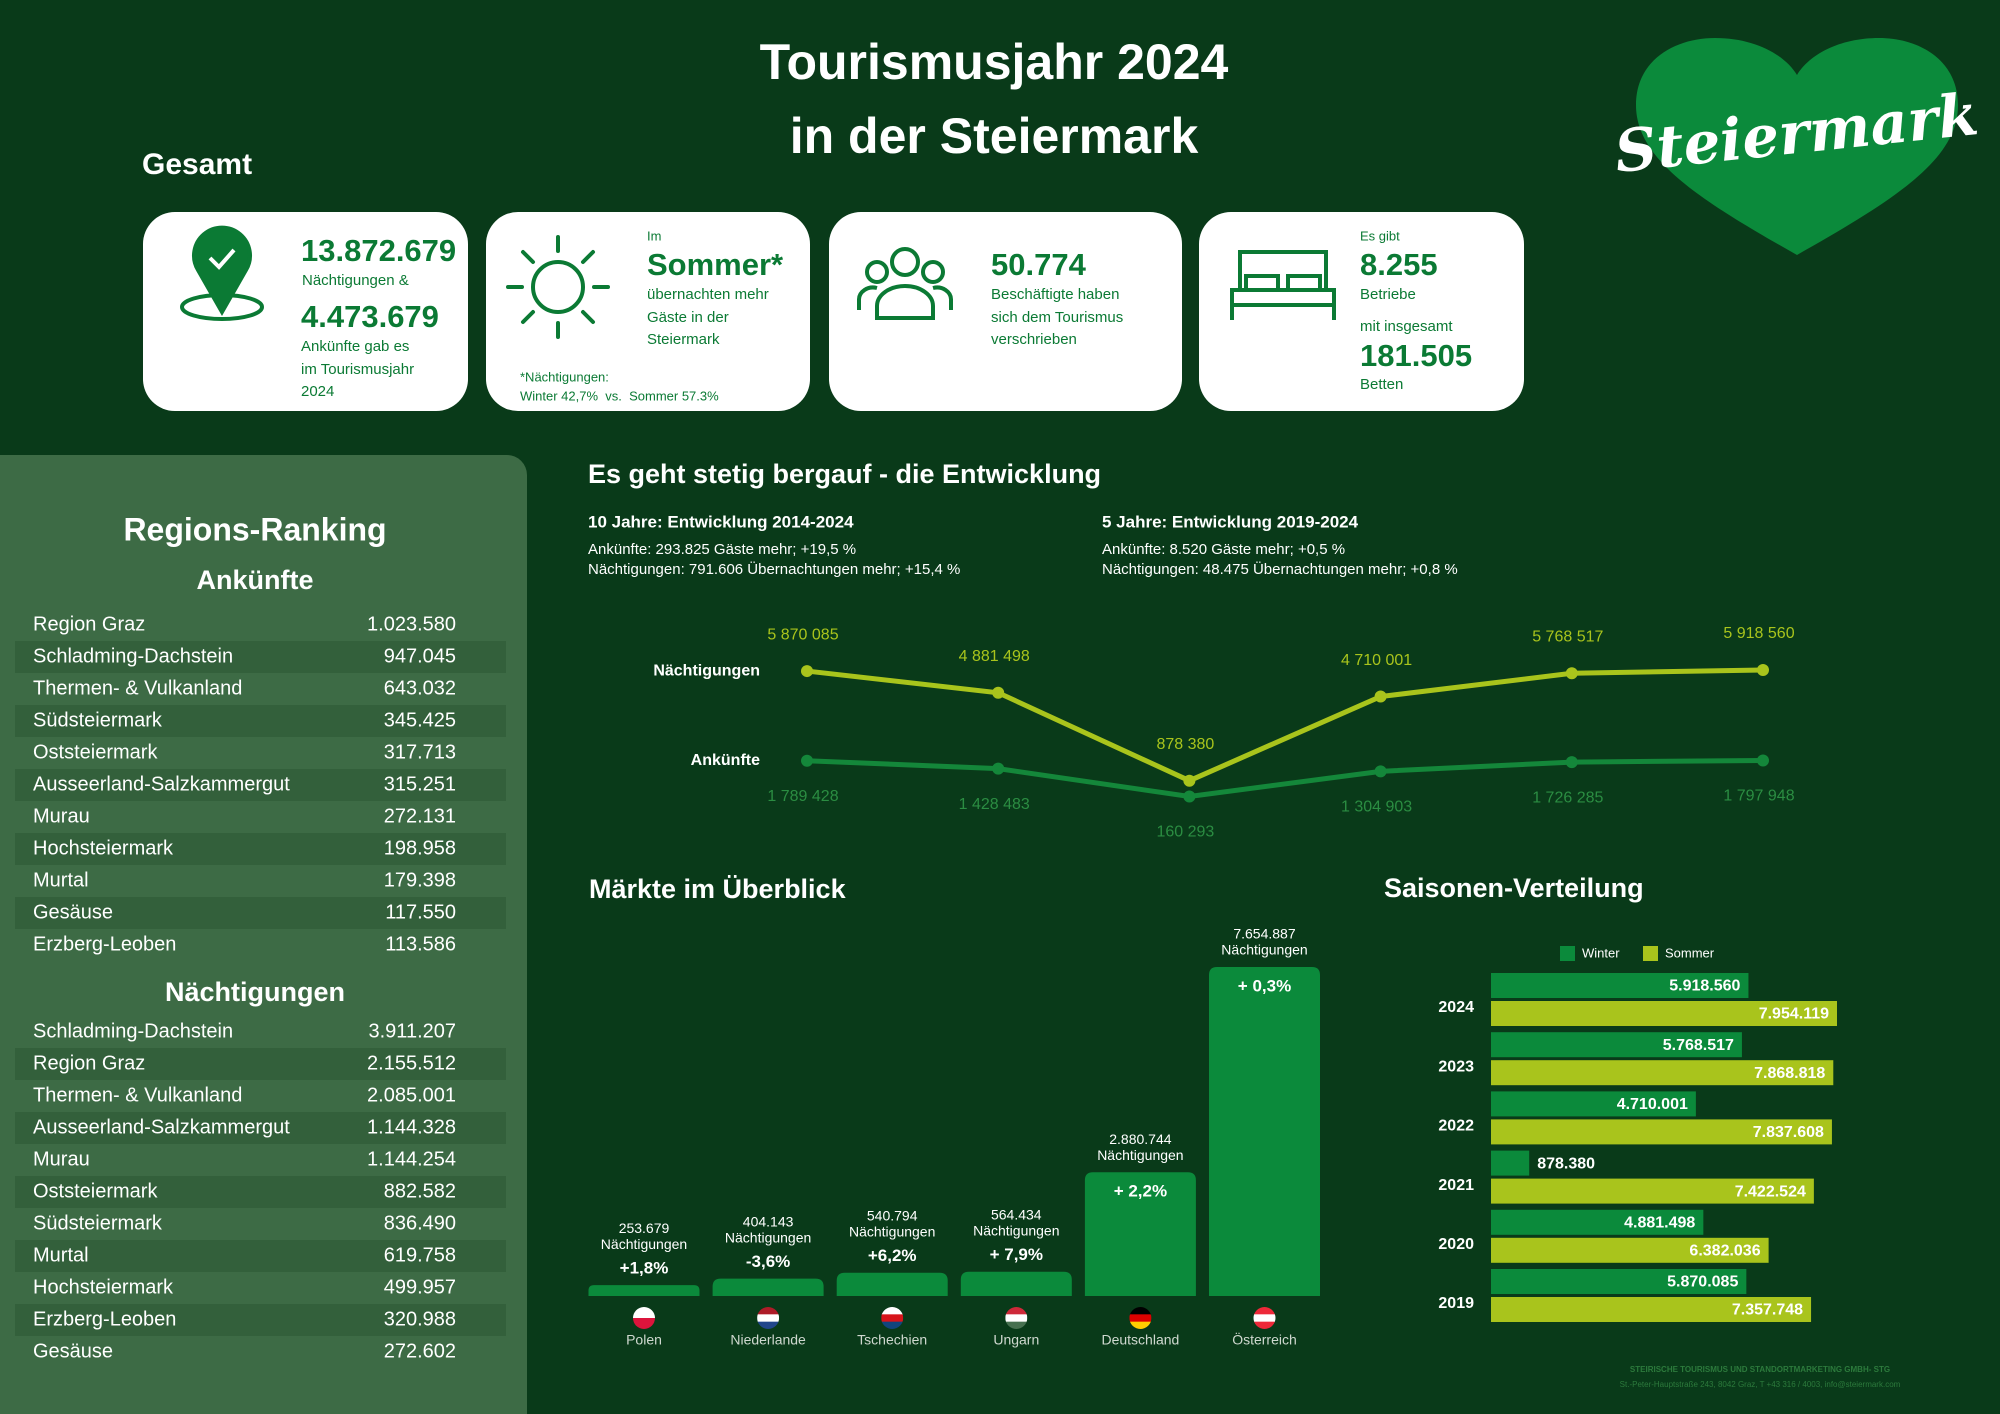 This screenshot has height=1414, width=2000. What do you see at coordinates (411, 1159) in the screenshot?
I see `region-value: 1.144.254` at bounding box center [411, 1159].